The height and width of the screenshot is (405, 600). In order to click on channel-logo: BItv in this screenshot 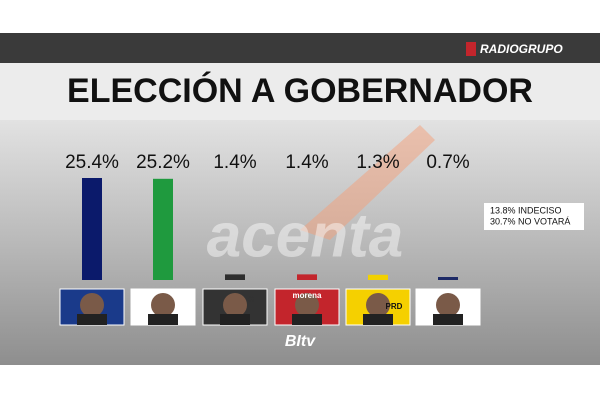, I will do `click(300, 341)`.